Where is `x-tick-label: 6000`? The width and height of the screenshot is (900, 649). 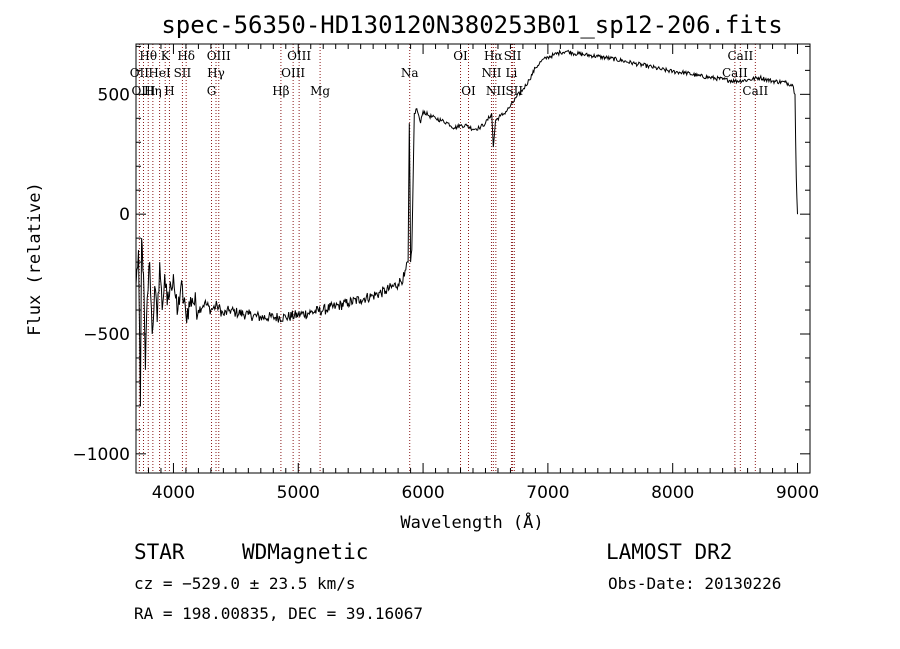 x-tick-label: 6000 is located at coordinates (422, 493).